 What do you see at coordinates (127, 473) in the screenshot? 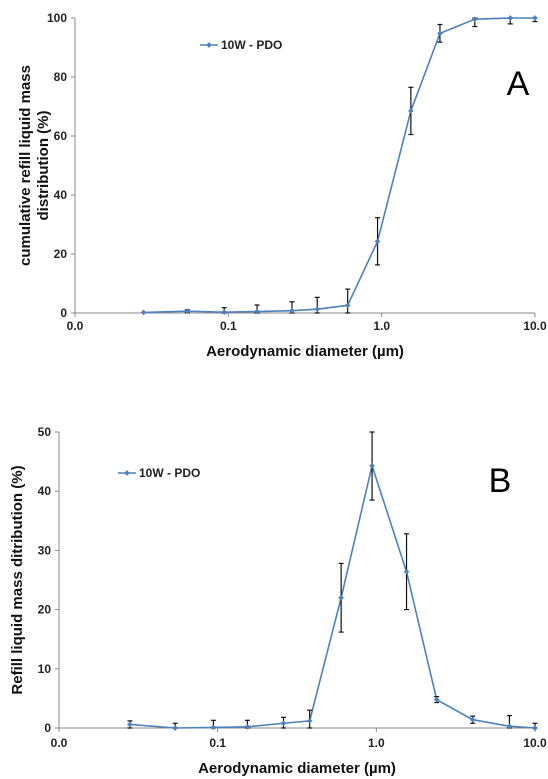
I see `legend-marker` at bounding box center [127, 473].